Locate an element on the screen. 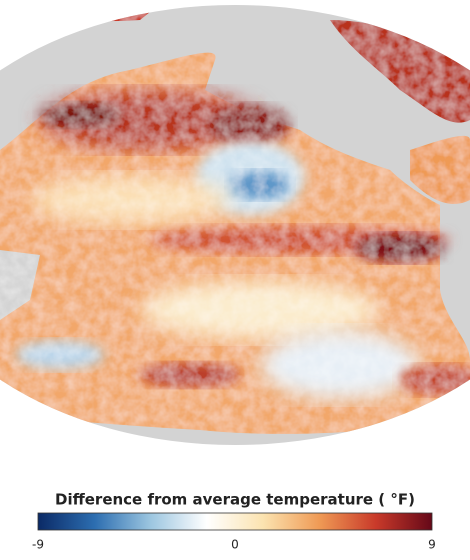 This screenshot has width=470, height=560. color-bar is located at coordinates (235, 521).